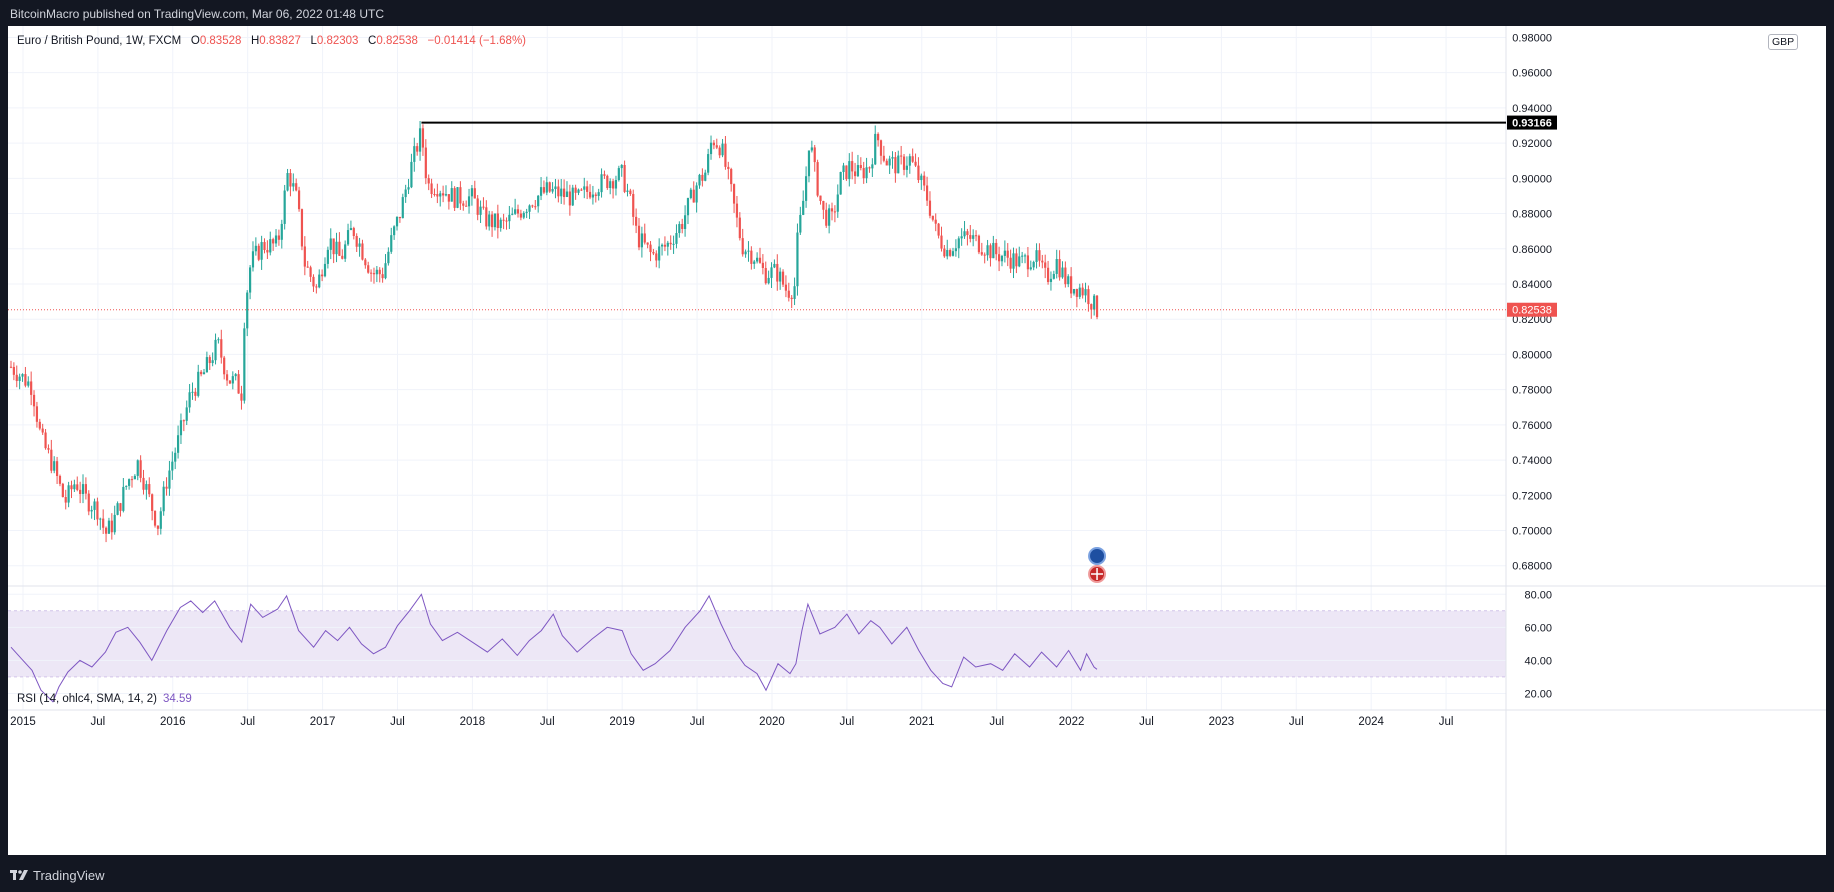  What do you see at coordinates (57, 875) in the screenshot?
I see `tradingview-brand: TradingView` at bounding box center [57, 875].